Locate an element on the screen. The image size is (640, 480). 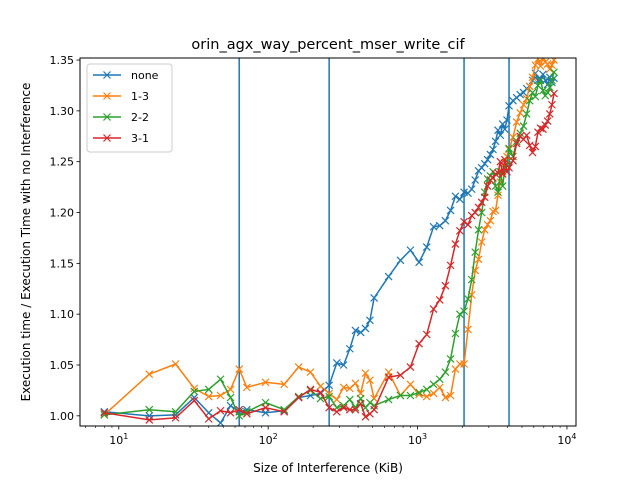
y-axis: 1.00 1.05 1.10 1.15 1.20 1.25 1.30 1.35 is located at coordinates (65, 238).